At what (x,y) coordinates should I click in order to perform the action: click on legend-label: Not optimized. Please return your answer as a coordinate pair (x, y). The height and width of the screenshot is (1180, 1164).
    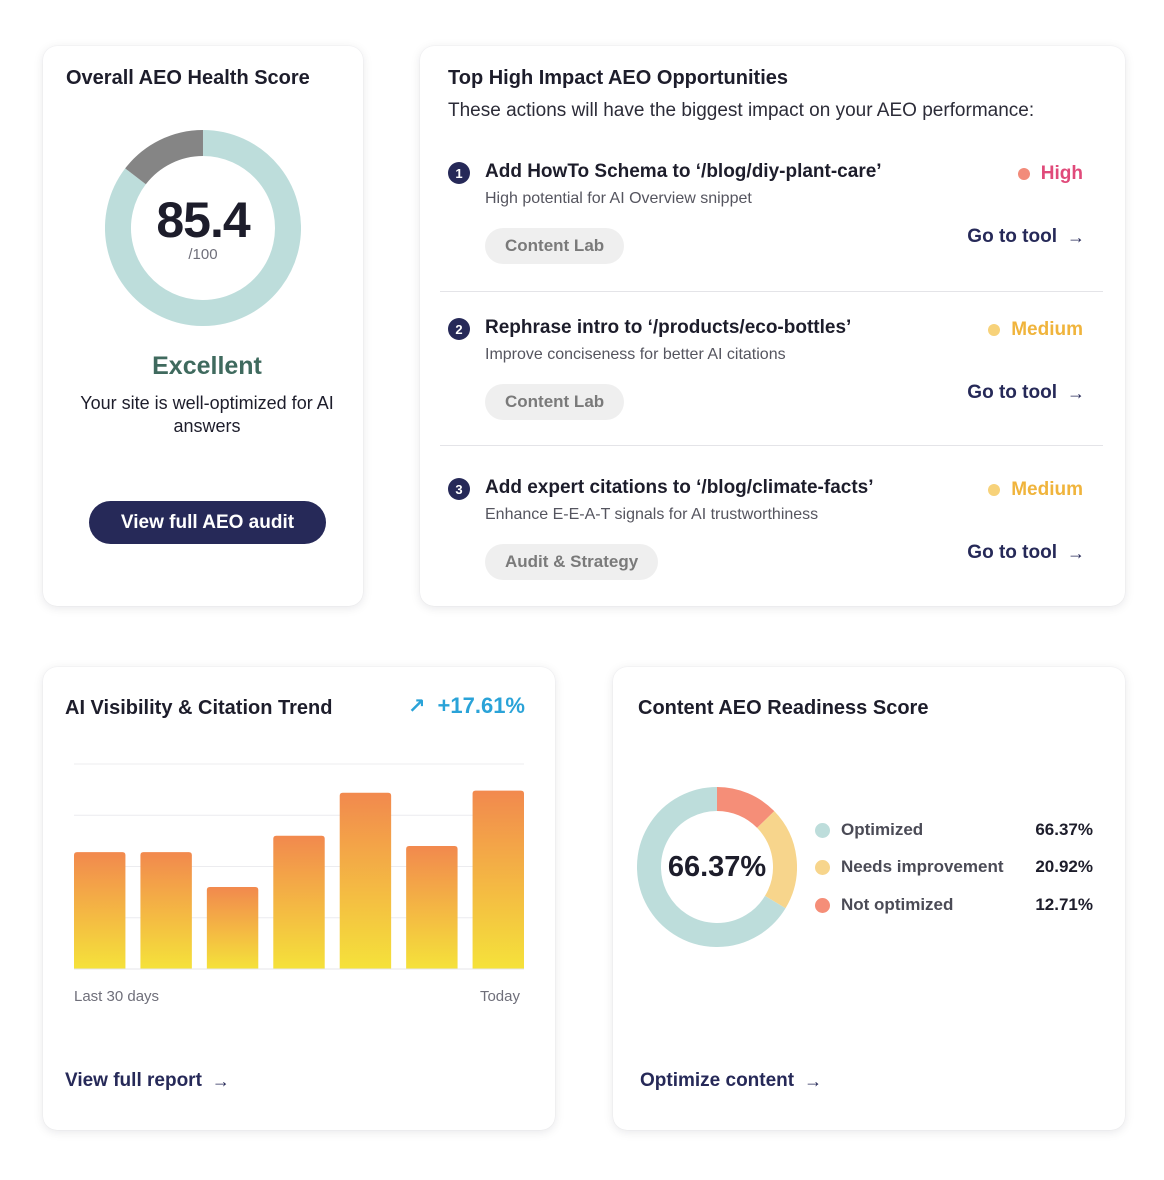
    Looking at the image, I should click on (897, 904).